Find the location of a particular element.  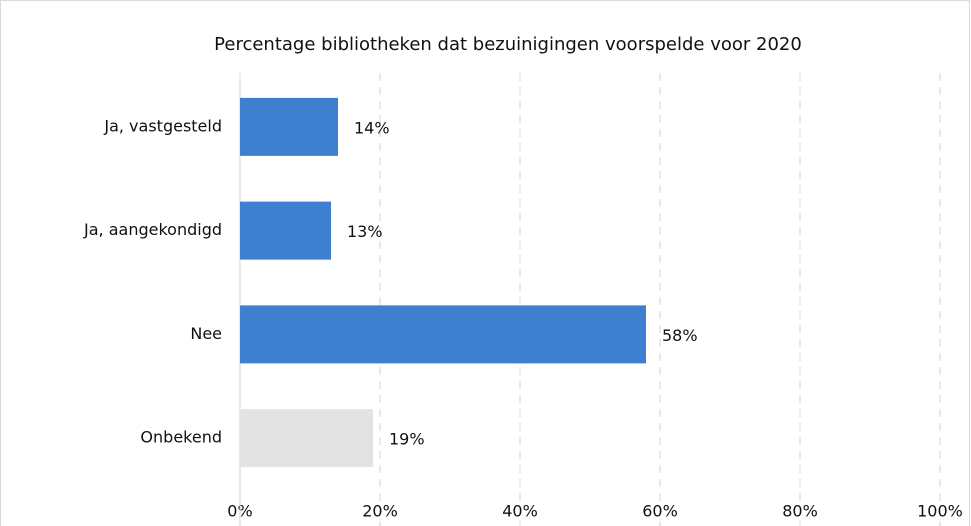

x-tick-label: 20% is located at coordinates (380, 511).